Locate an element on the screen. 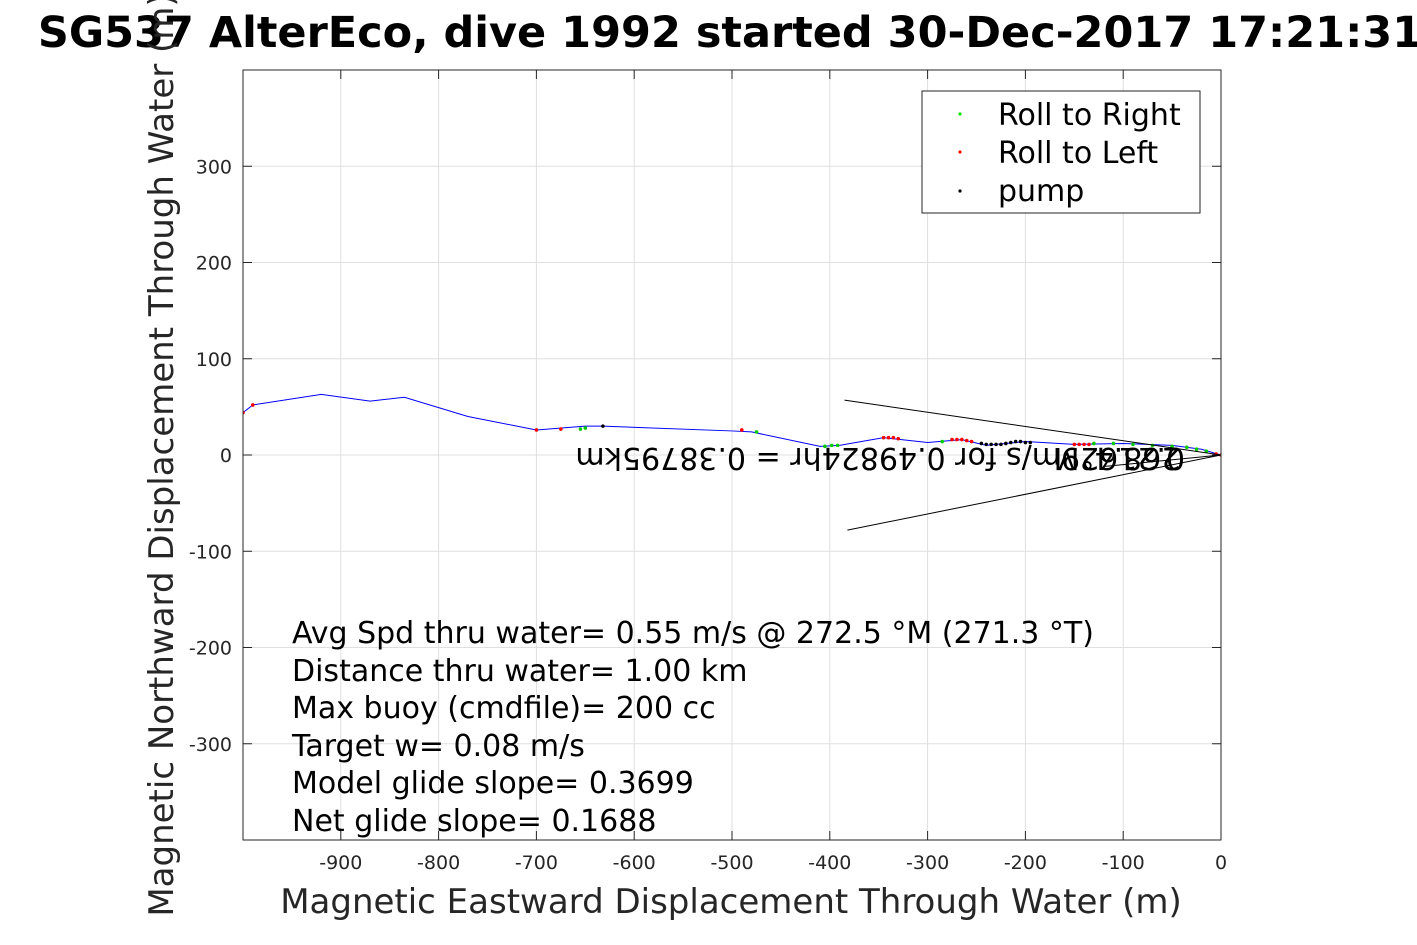  speed-label: 0.21629m/s for 0.49824hr = 0.38795km is located at coordinates (880, 457).